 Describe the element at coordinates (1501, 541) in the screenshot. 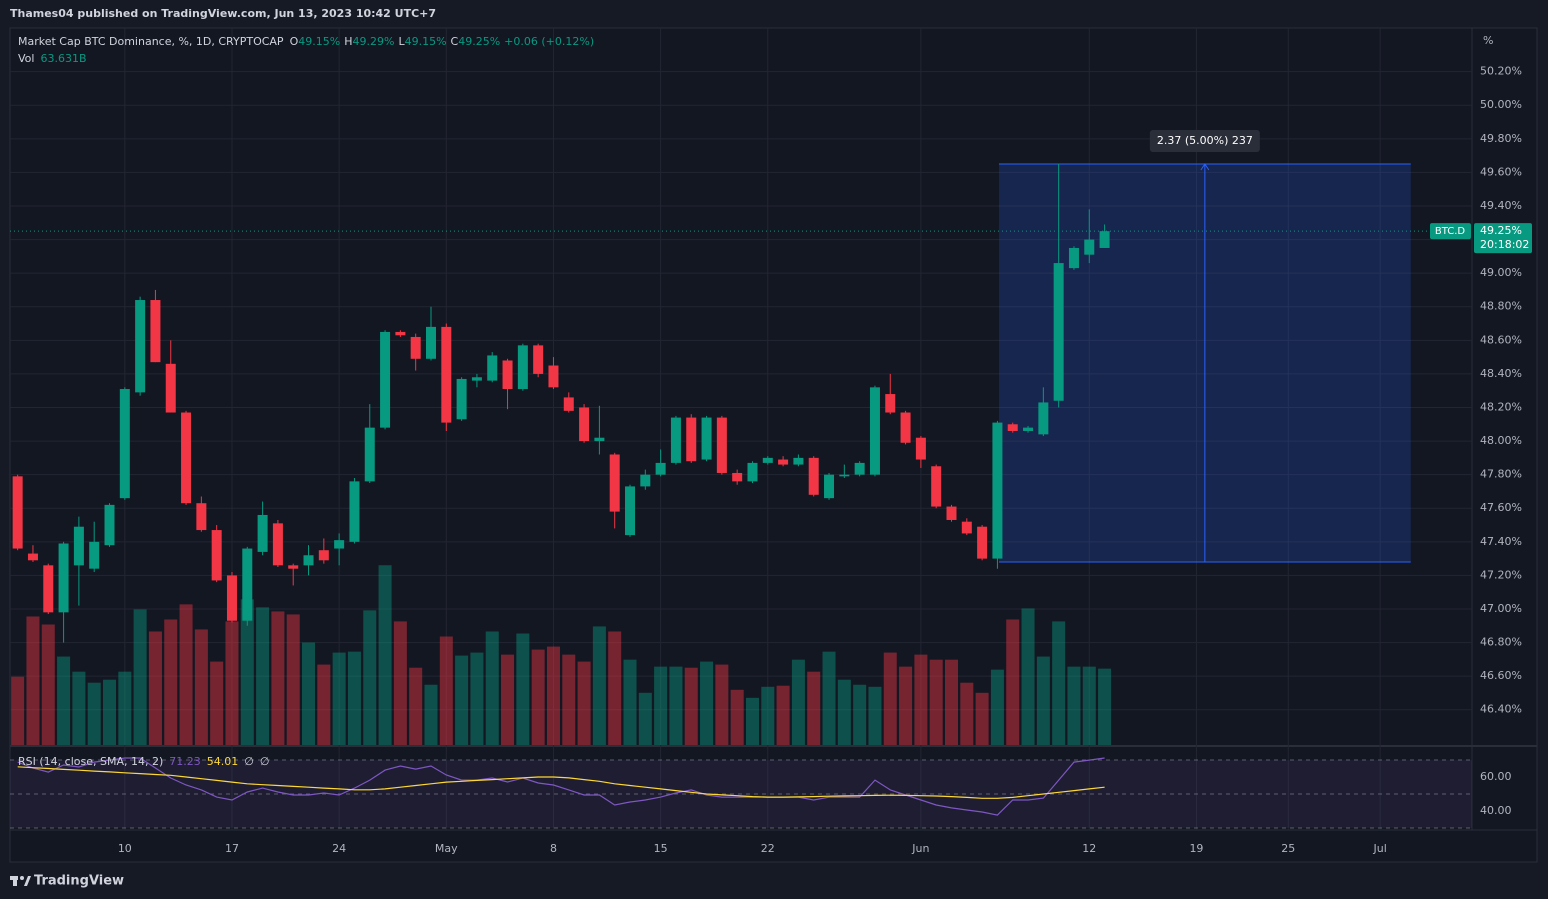

I see `y-tick-label: 47.40%` at that location.